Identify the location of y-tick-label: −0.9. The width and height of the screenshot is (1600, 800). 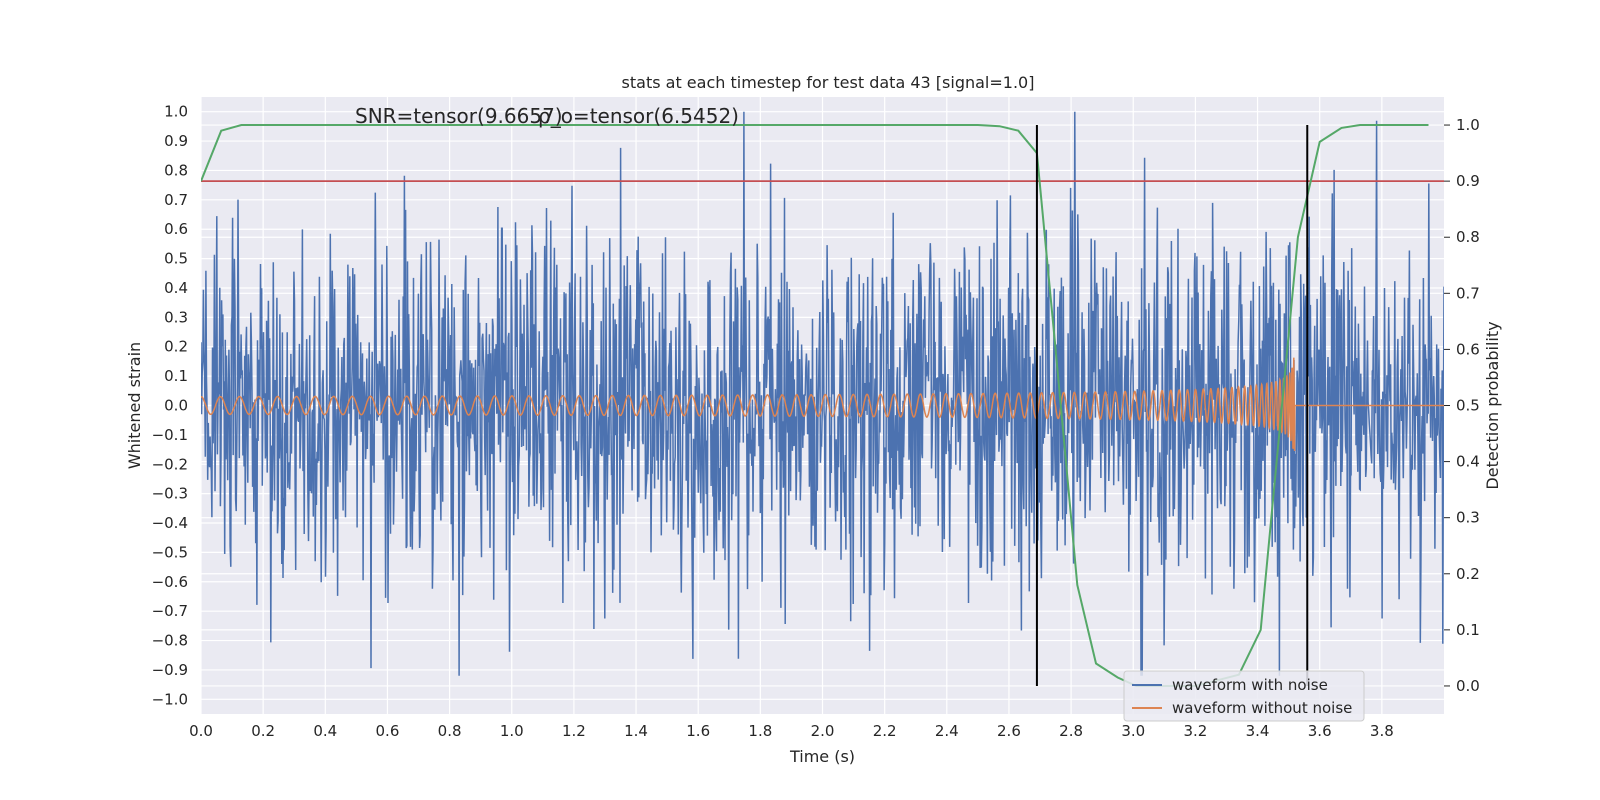
(170, 670).